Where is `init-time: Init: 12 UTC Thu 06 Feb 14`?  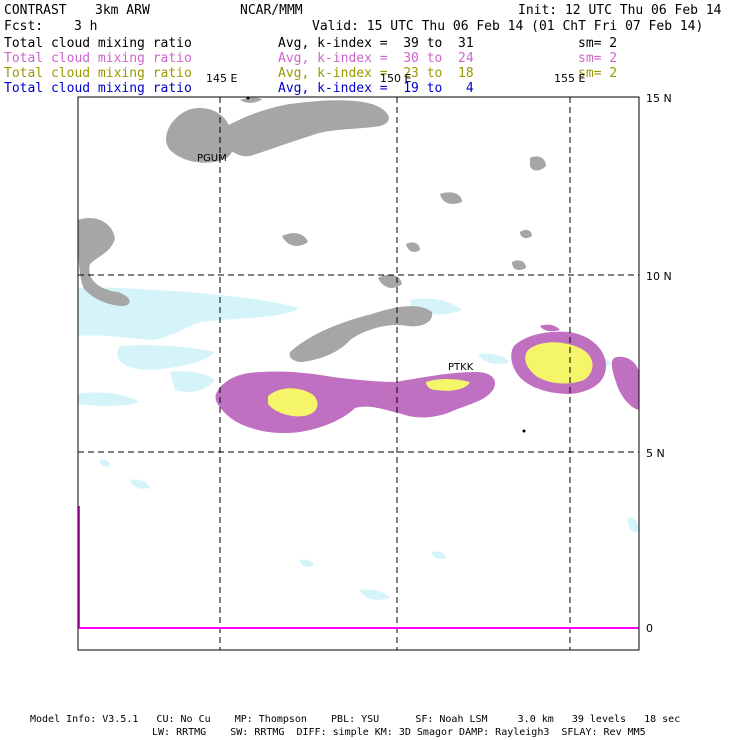 init-time: Init: 12 UTC Thu 06 Feb 14 is located at coordinates (620, 10).